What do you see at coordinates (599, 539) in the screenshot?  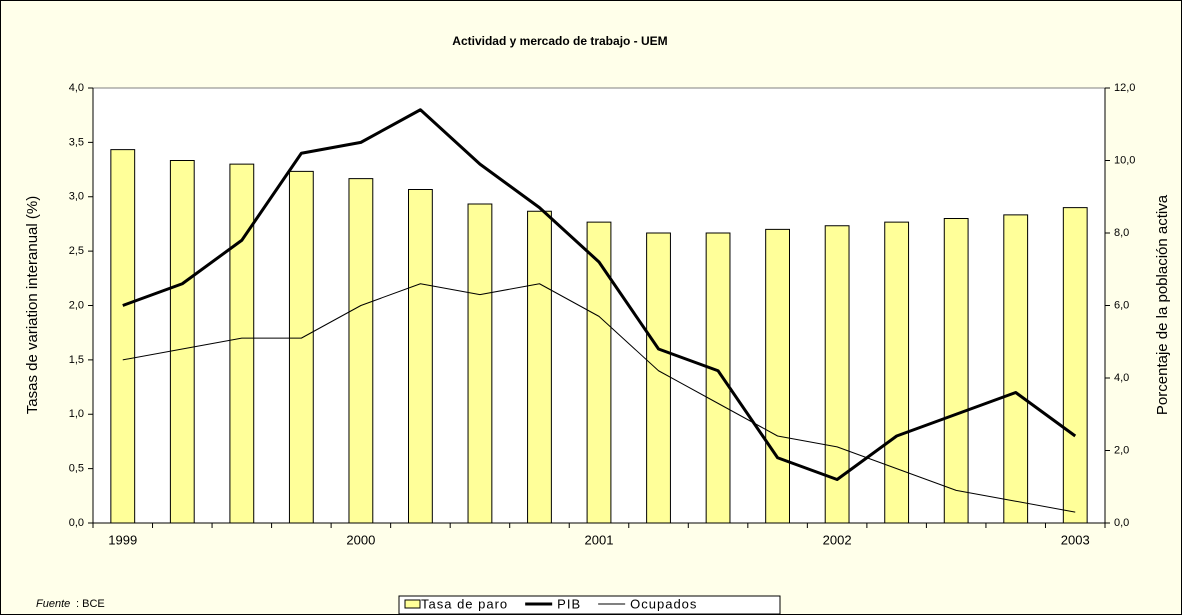 I see `x-tick-label: 2001` at bounding box center [599, 539].